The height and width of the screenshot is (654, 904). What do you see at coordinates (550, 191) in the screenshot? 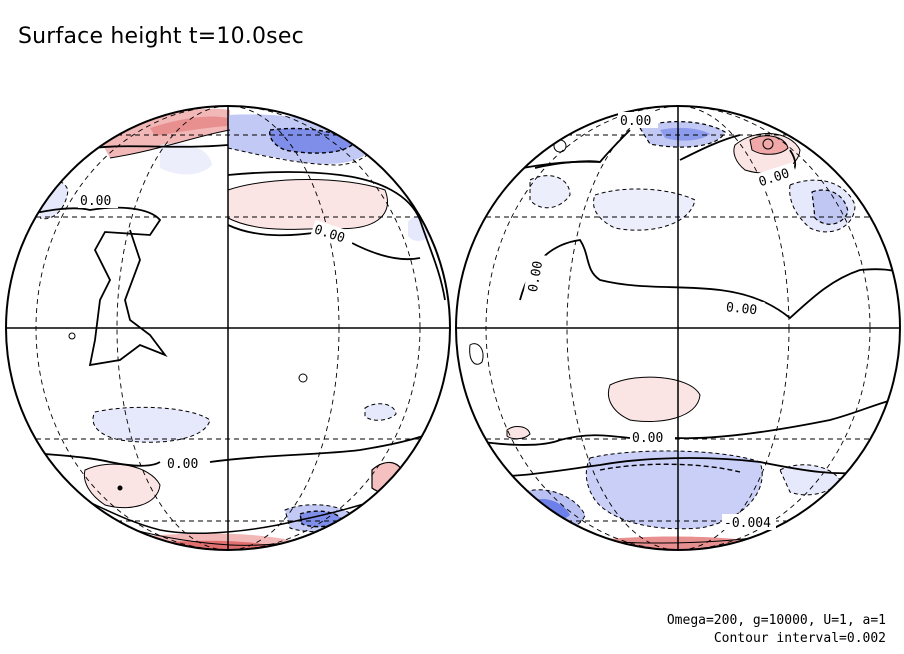
I see `right-blue-nw` at bounding box center [550, 191].